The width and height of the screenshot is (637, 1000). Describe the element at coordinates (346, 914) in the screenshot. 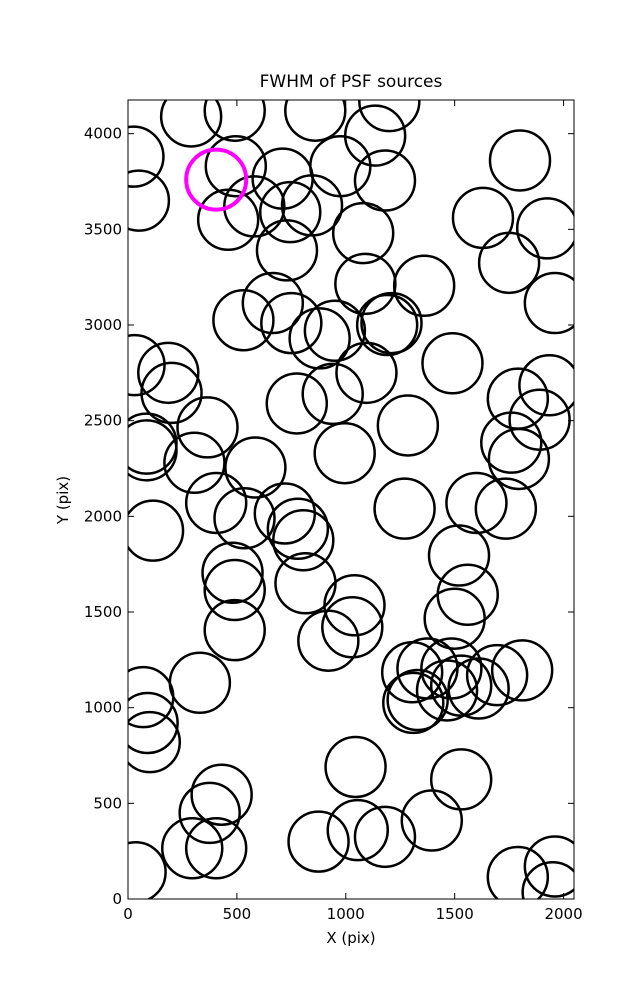

I see `x-tick-label: 1000` at that location.